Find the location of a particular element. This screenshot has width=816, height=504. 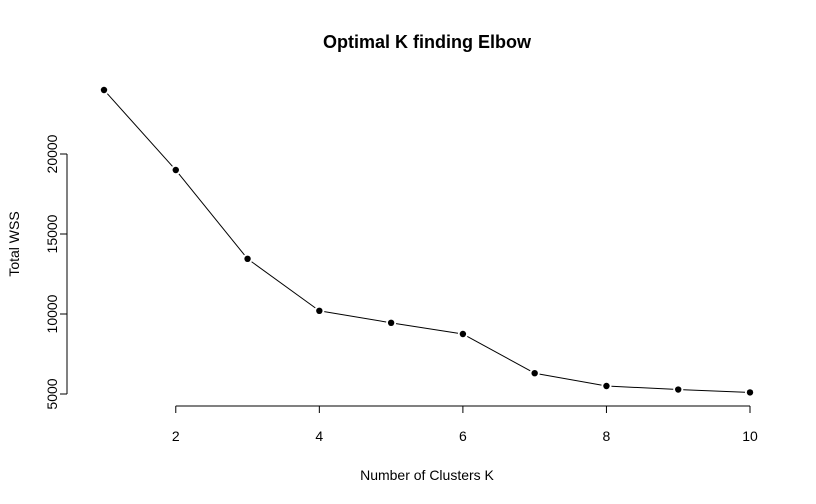

y-tick-label: 5000 is located at coordinates (52, 393).